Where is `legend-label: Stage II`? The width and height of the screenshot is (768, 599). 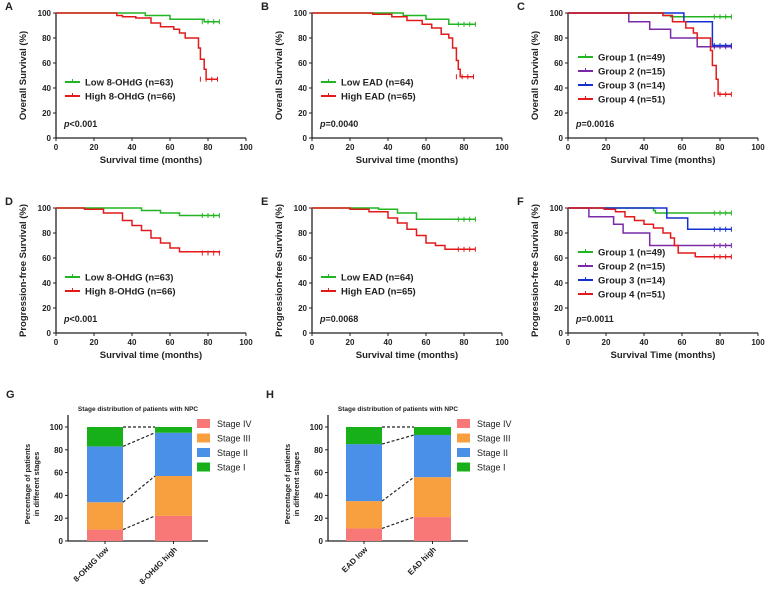
legend-label: Stage II is located at coordinates (232, 453).